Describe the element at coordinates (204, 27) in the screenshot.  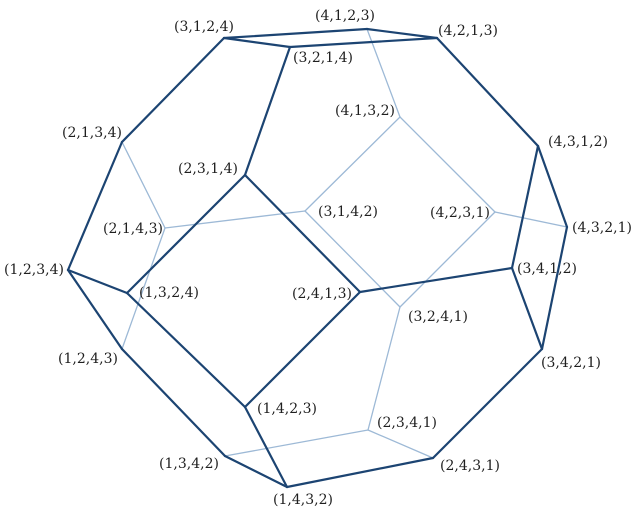
I see `vertex-label-3124: (3,1,2,4)` at that location.